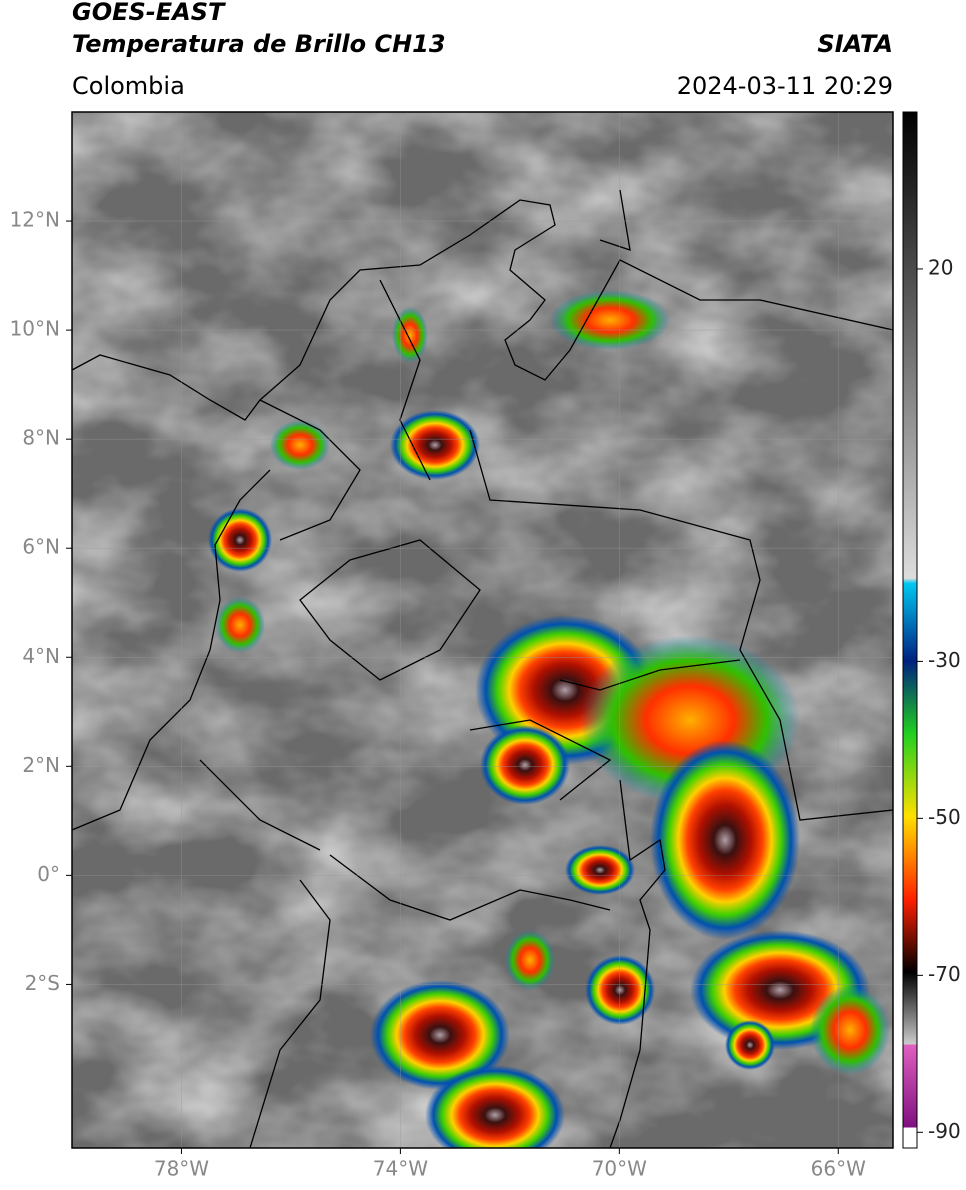 This screenshot has height=1190, width=966. Describe the element at coordinates (944, 974) in the screenshot. I see `colorbar-tick-label: -70` at that location.